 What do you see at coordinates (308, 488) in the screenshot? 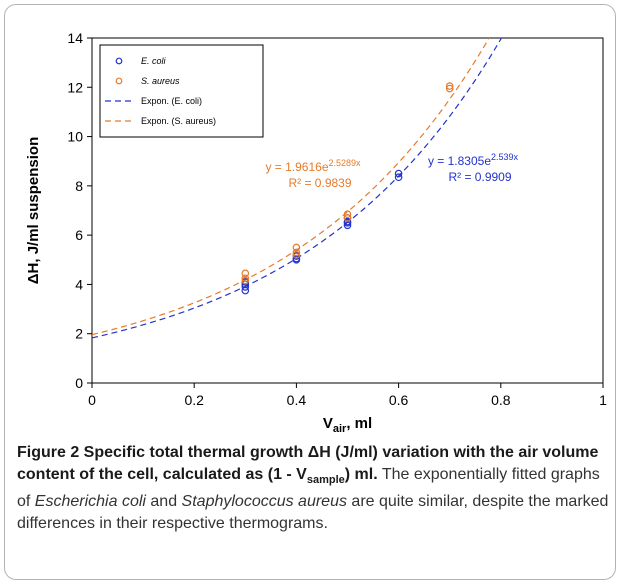
I see `caption-text-1: The exponentially fitted graphs of` at bounding box center [308, 488].